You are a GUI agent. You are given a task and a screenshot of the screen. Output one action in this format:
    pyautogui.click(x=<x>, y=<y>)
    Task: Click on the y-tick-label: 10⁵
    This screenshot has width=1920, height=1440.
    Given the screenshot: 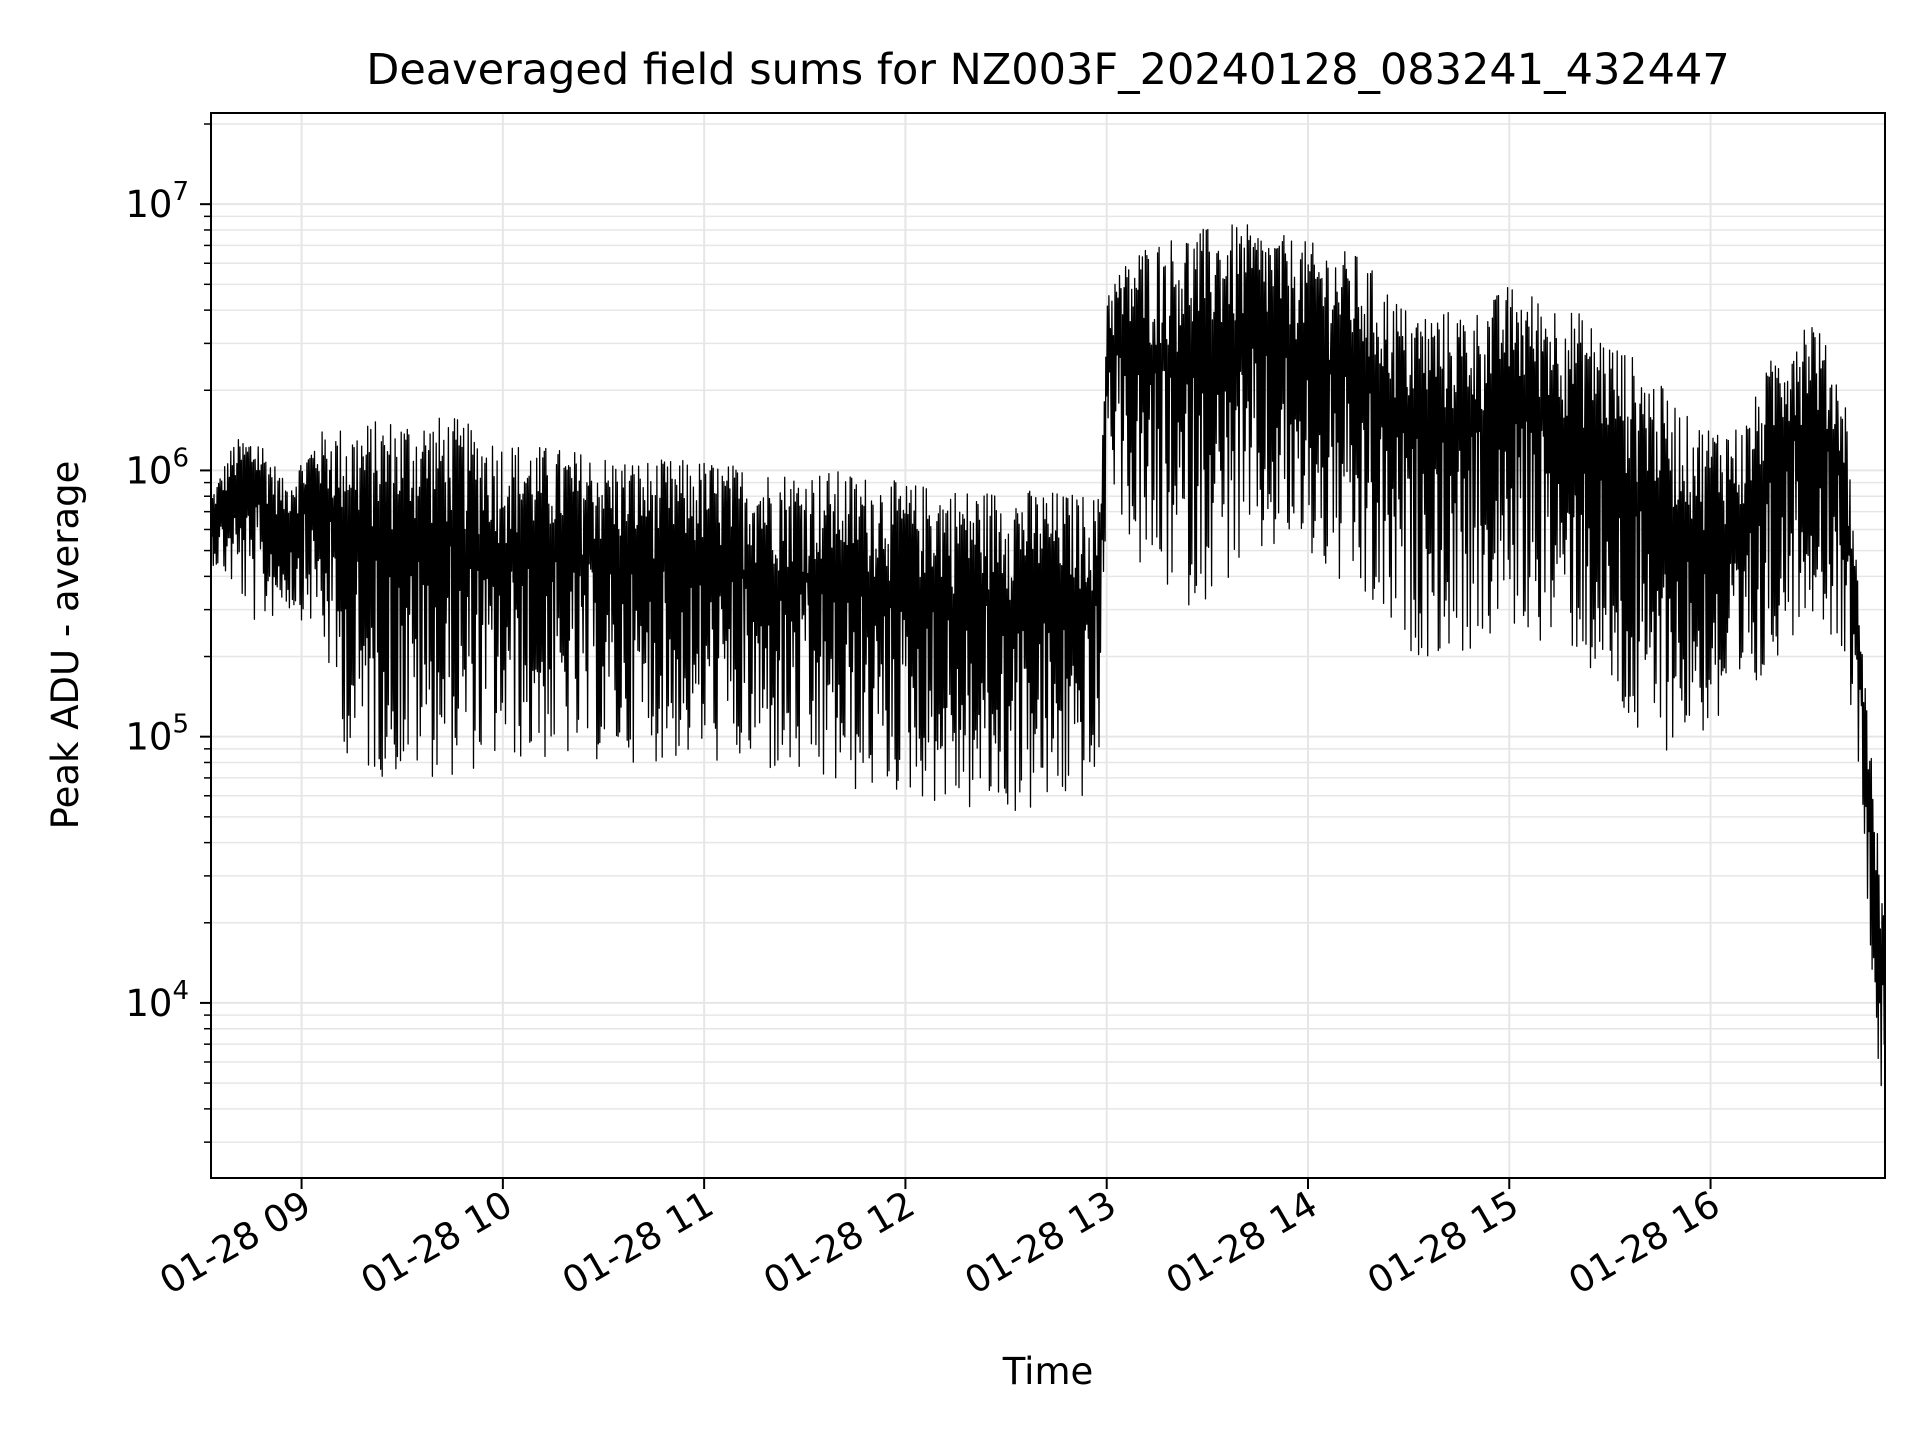 What is the action you would take?
    pyautogui.click(x=157, y=734)
    